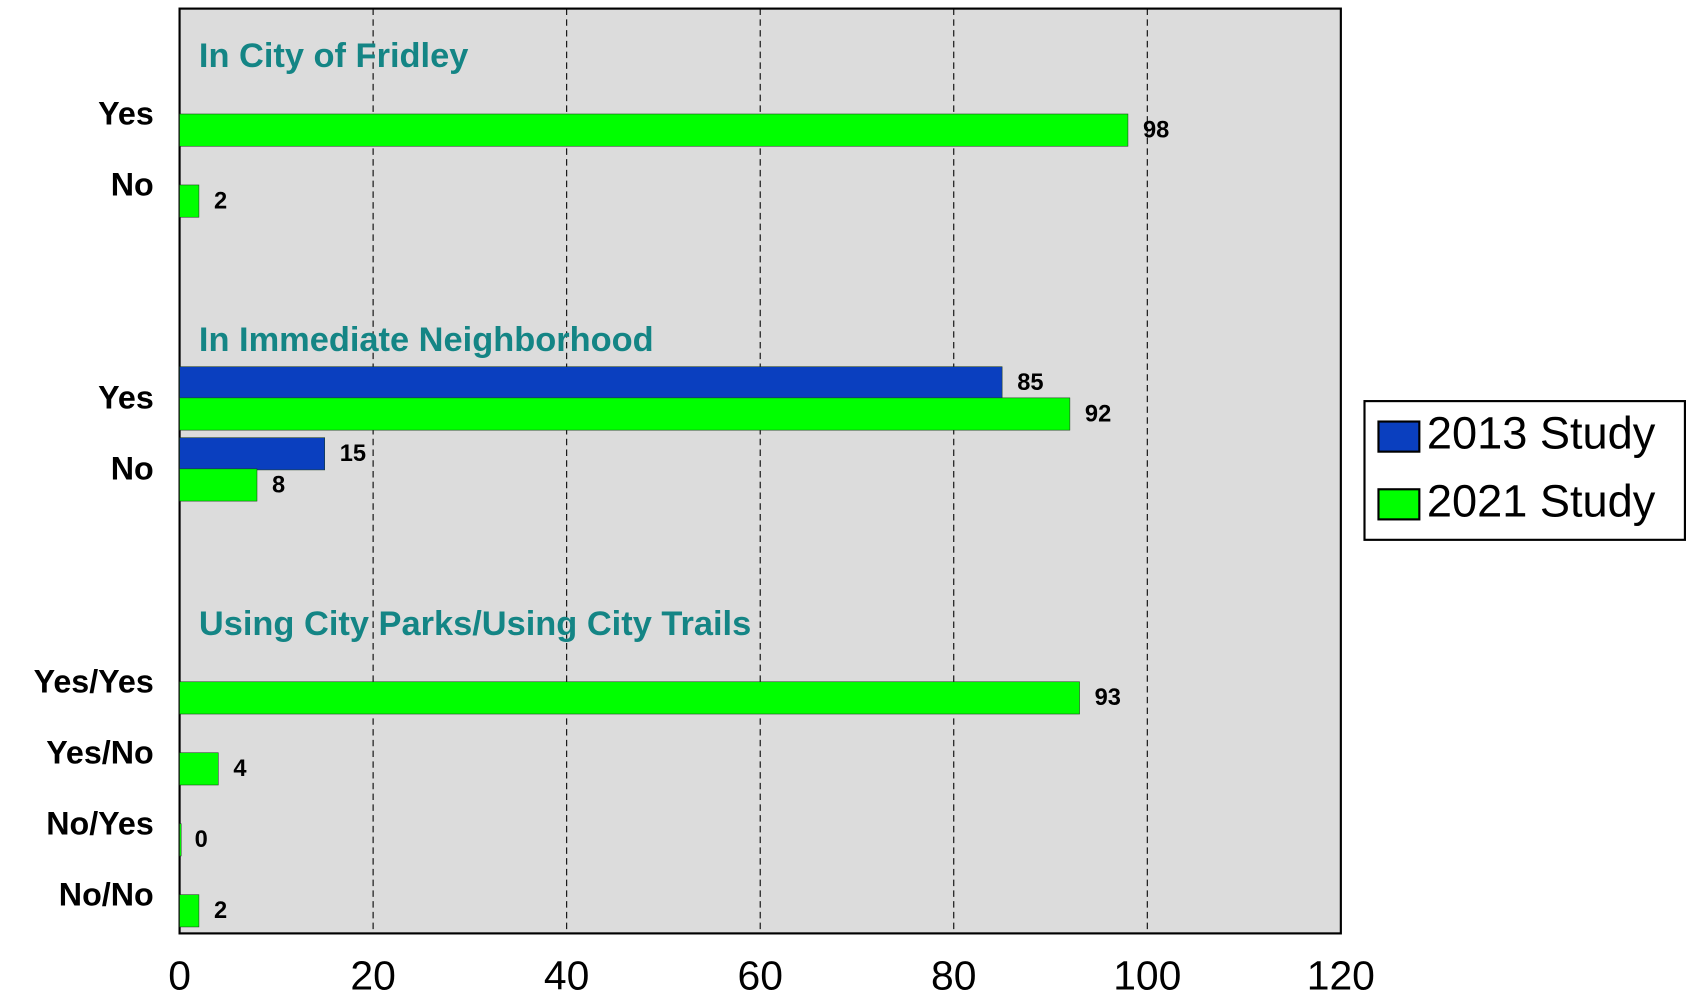 The height and width of the screenshot is (999, 1686). I want to click on value-label: 15, so click(353, 454).